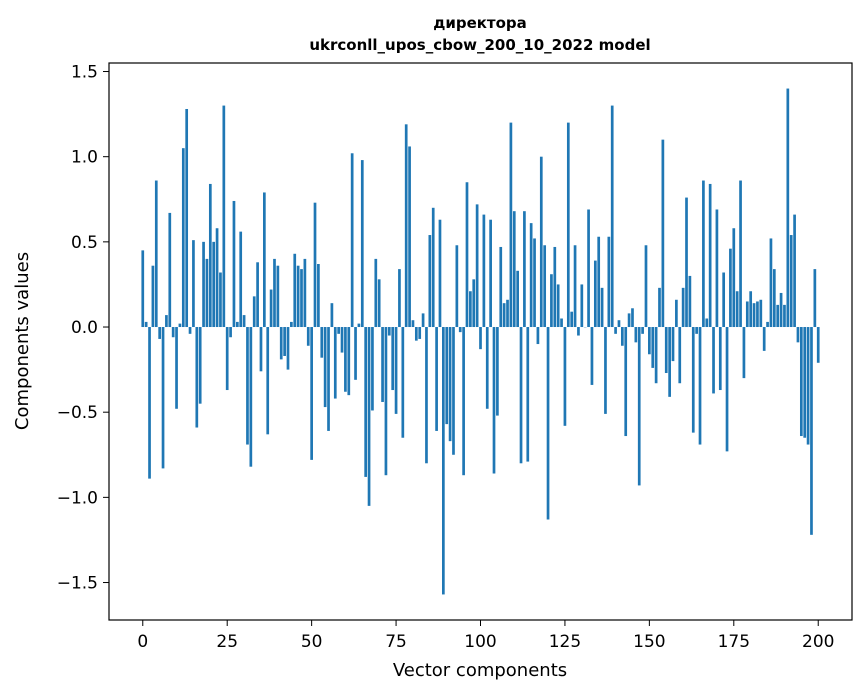  What do you see at coordinates (480, 642) in the screenshot?
I see `x-tick-label-4: 100` at bounding box center [480, 642].